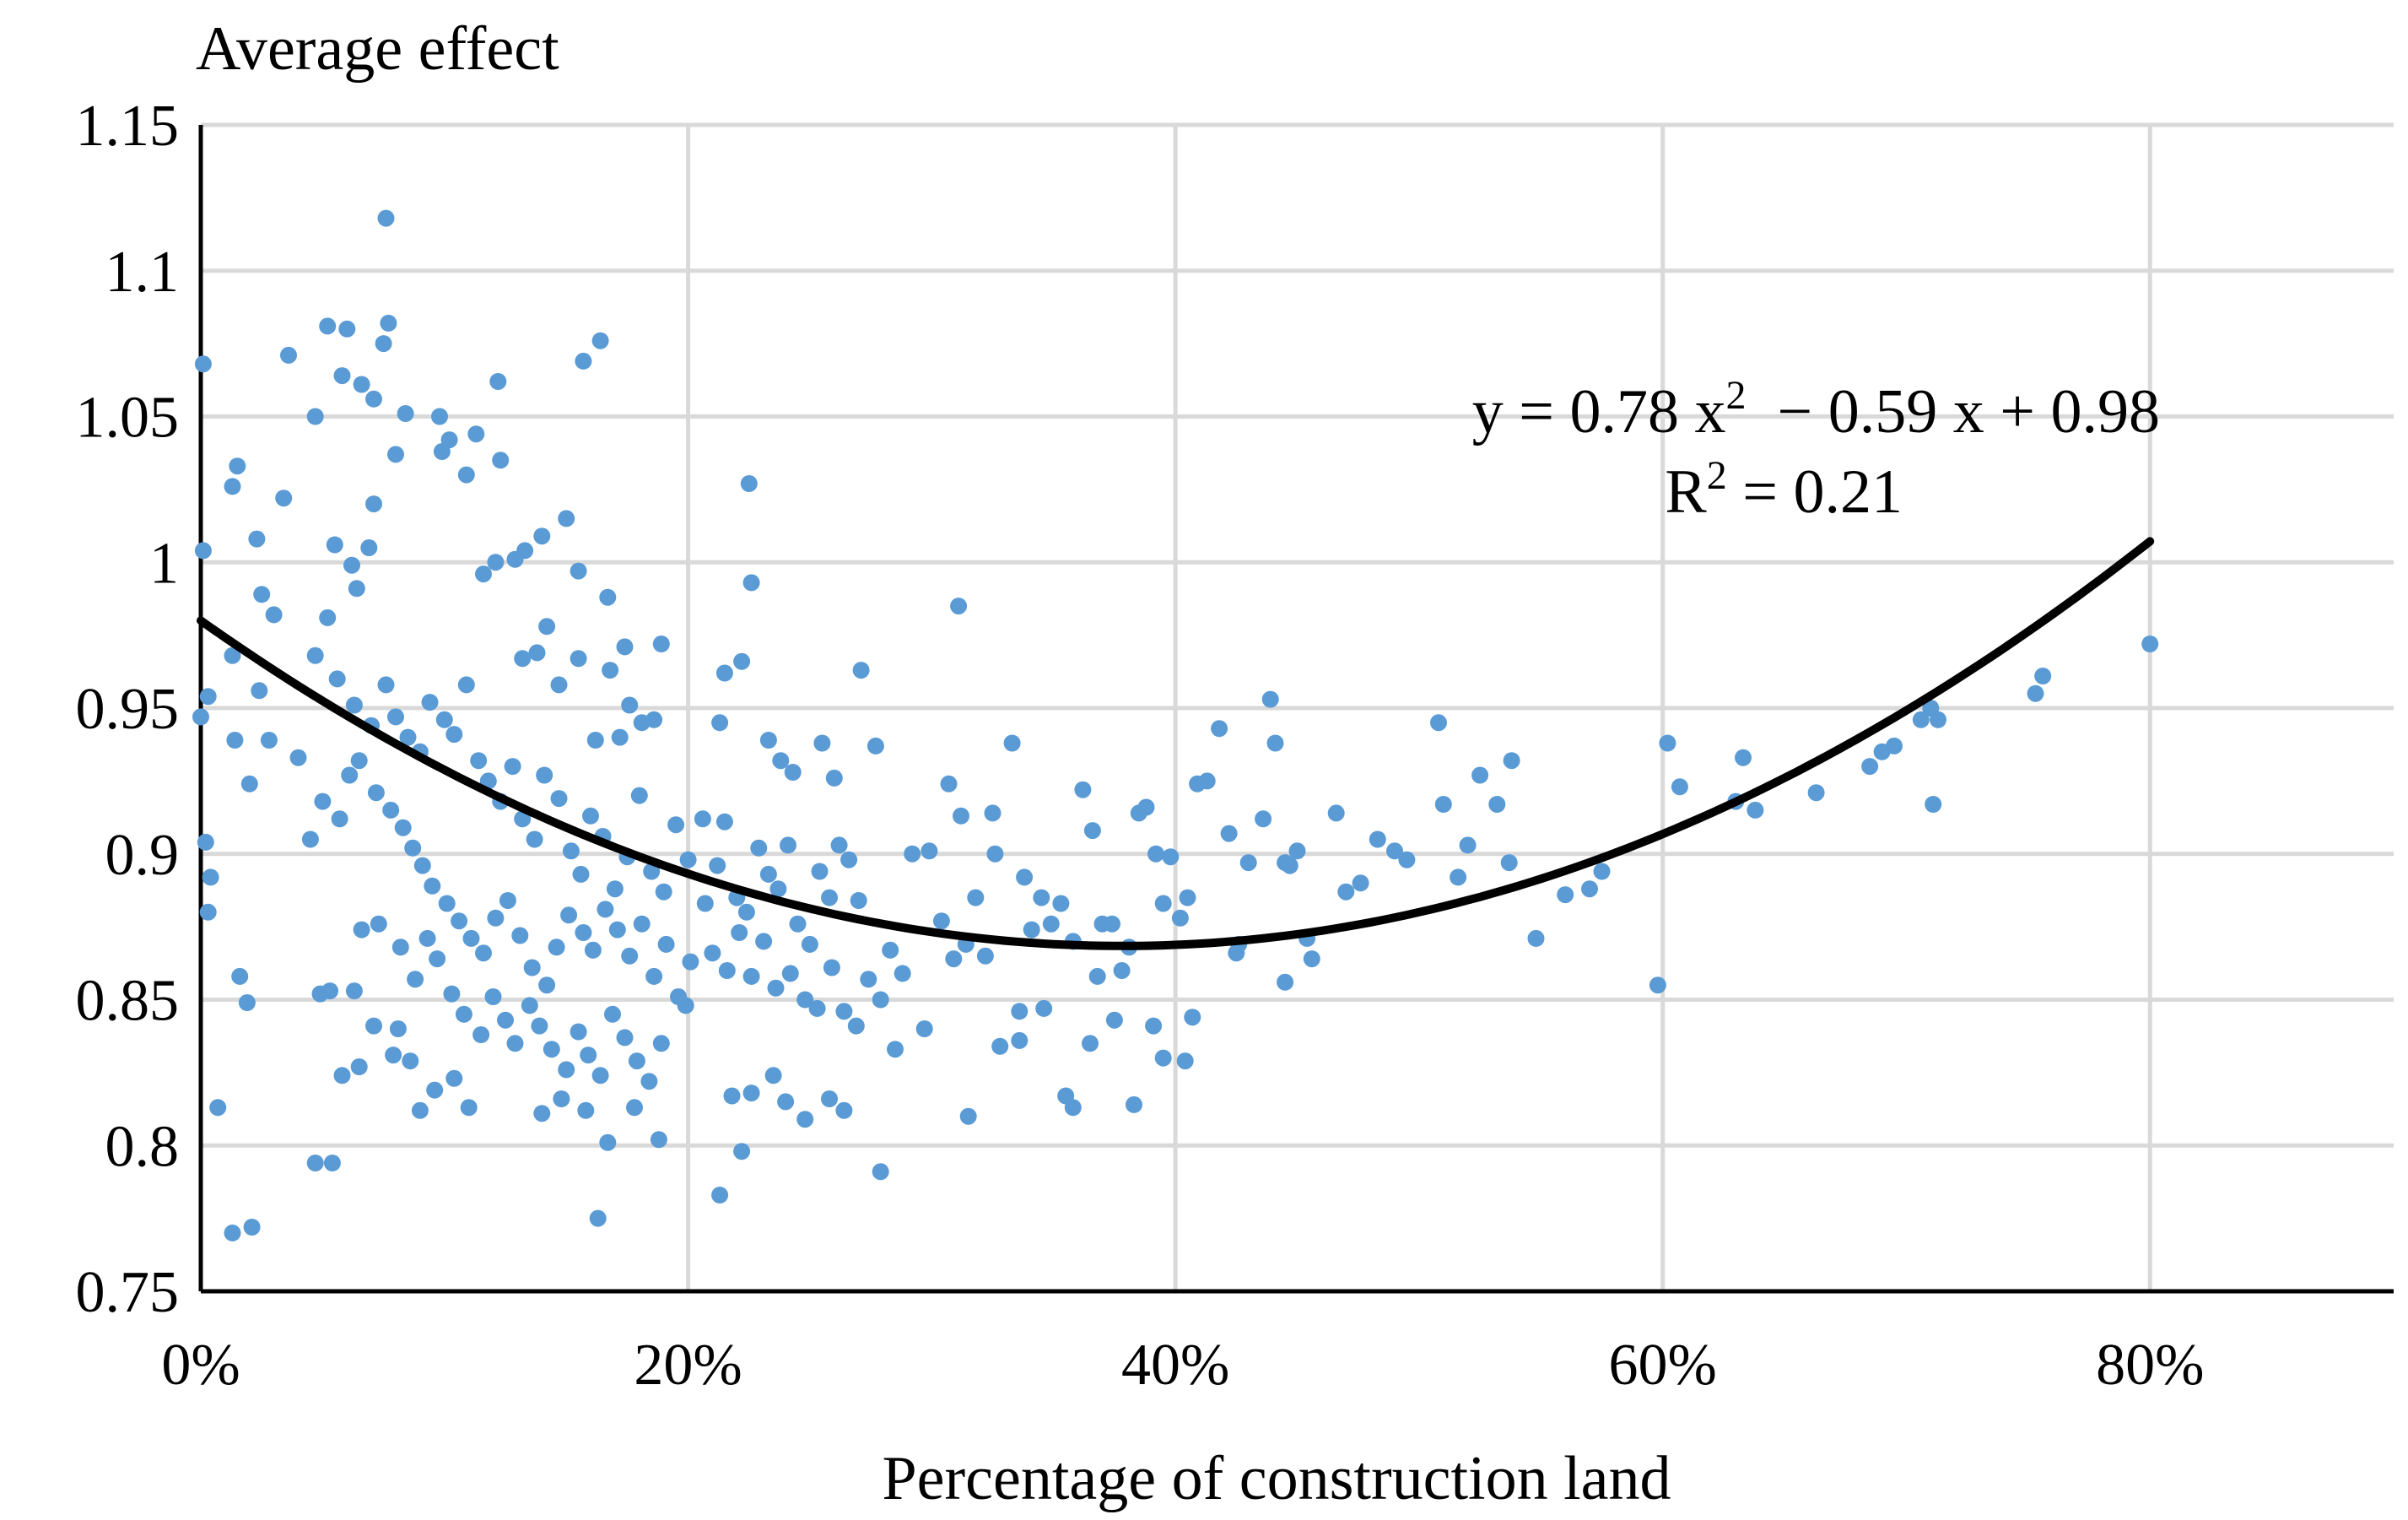 The width and height of the screenshot is (2408, 1520). What do you see at coordinates (128, 710) in the screenshot?
I see `y-tick-label: 0.95` at bounding box center [128, 710].